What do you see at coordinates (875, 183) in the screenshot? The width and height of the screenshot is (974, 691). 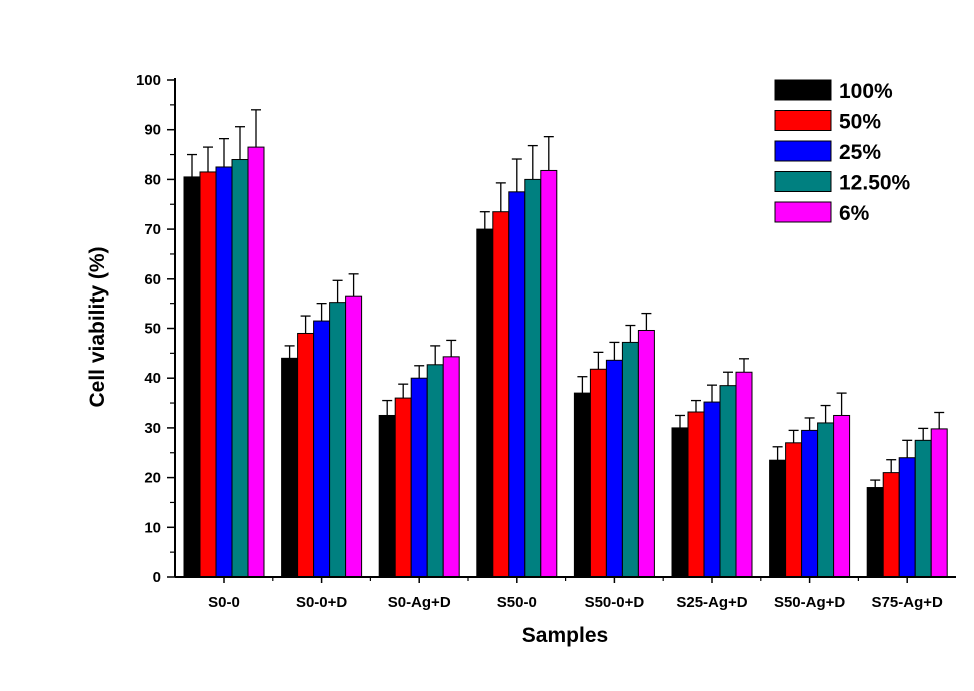 I see `legend-label: 12.50%` at bounding box center [875, 183].